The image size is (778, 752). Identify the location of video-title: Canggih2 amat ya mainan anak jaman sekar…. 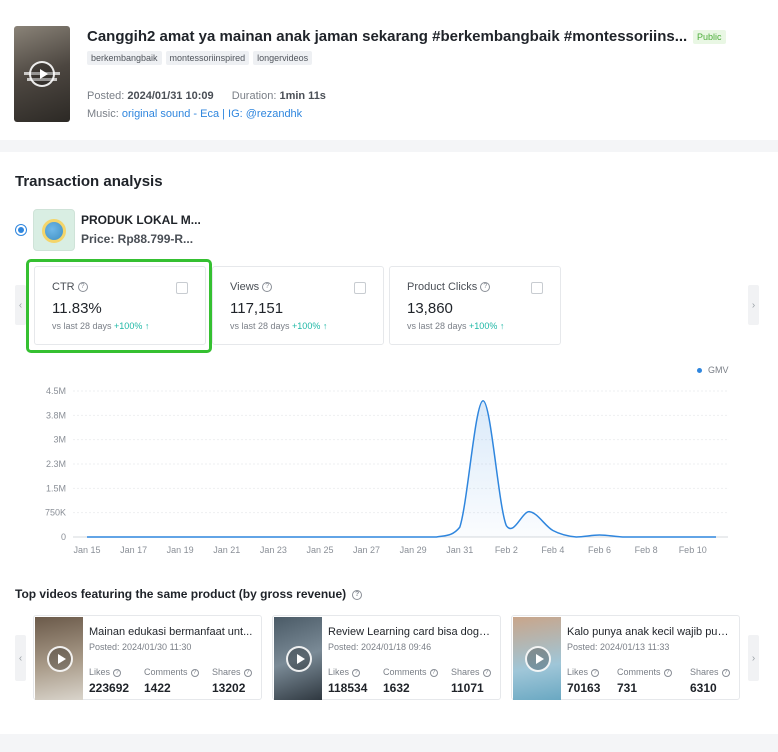
(387, 36).